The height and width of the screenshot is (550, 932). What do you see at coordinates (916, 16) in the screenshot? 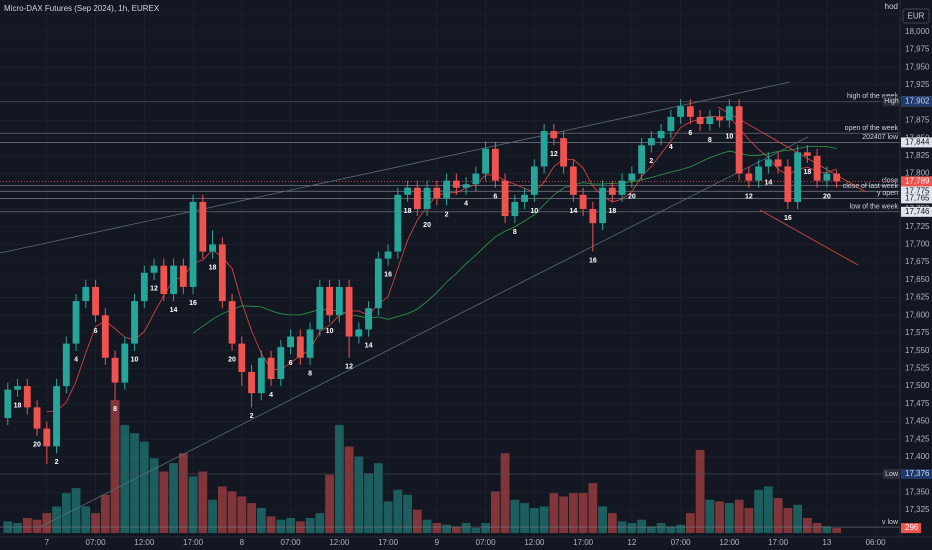
I see `currency-box` at bounding box center [916, 16].